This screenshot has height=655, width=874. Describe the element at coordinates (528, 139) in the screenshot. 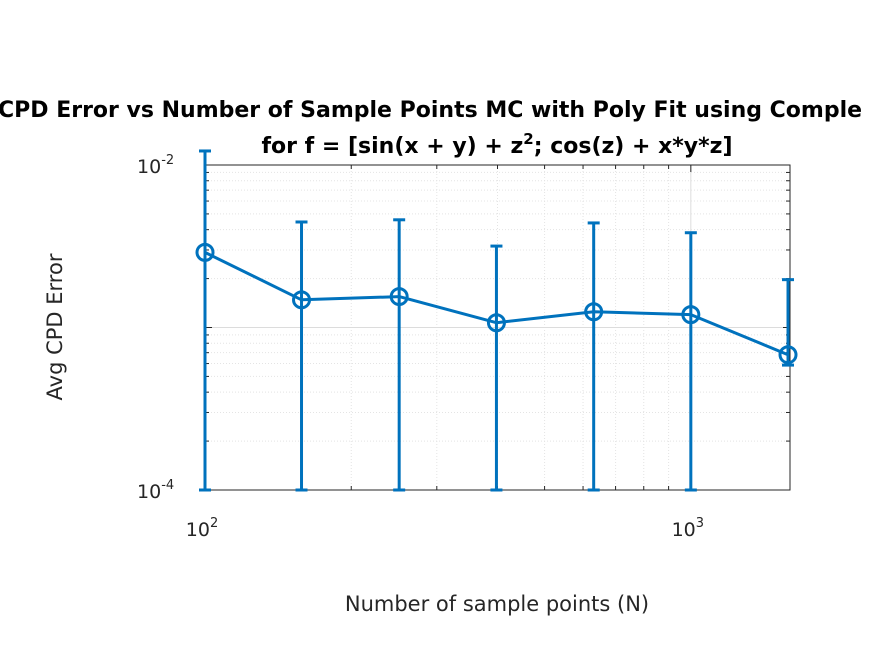

I see `chart-title-superscript: 2` at that location.